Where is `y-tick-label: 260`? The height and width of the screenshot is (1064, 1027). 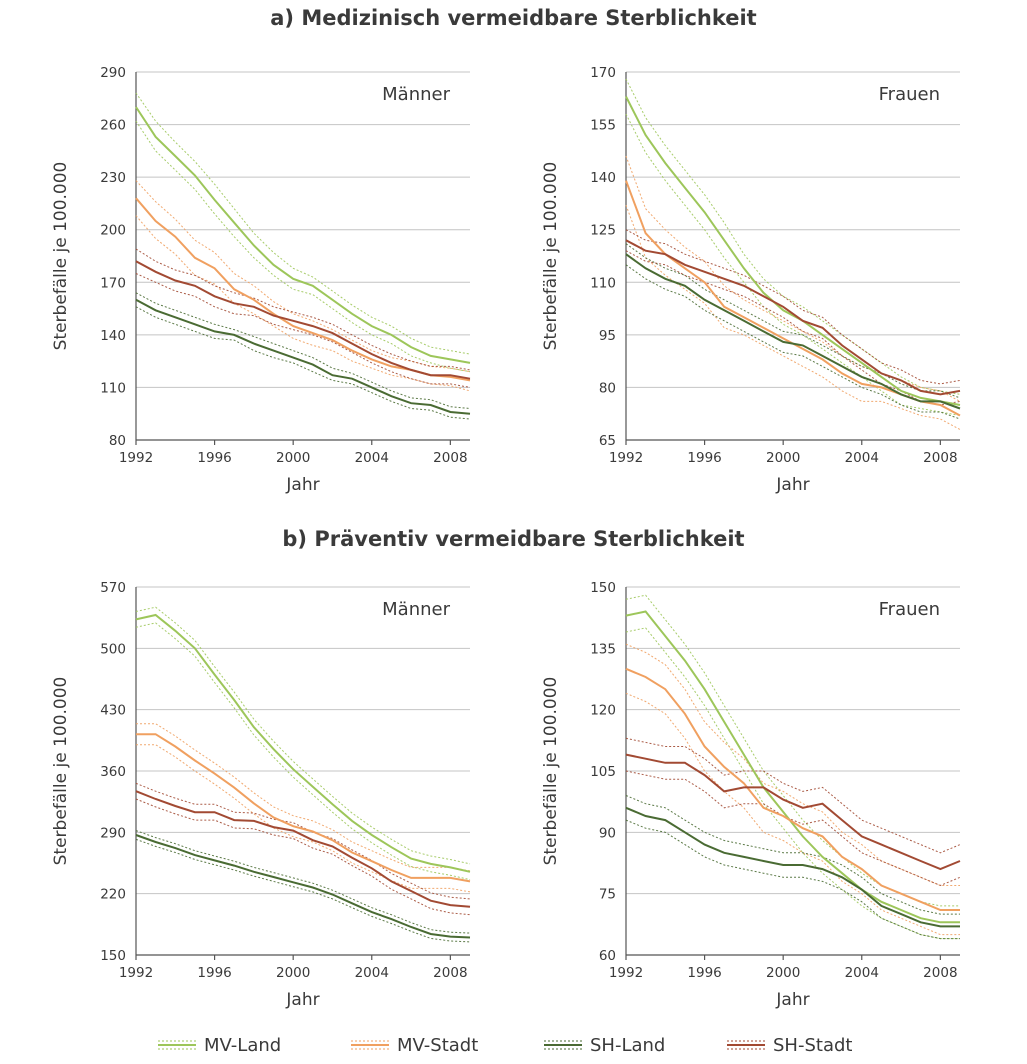 y-tick-label: 260 is located at coordinates (113, 126).